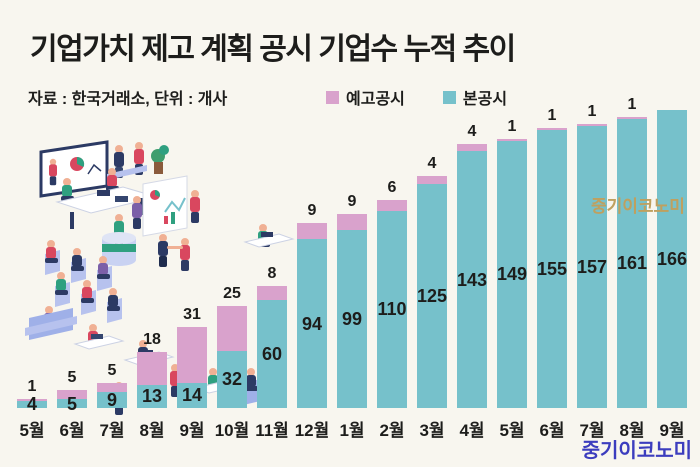 This screenshot has width=700, height=467. Describe the element at coordinates (312, 430) in the screenshot. I see `month-label: 12월` at that location.